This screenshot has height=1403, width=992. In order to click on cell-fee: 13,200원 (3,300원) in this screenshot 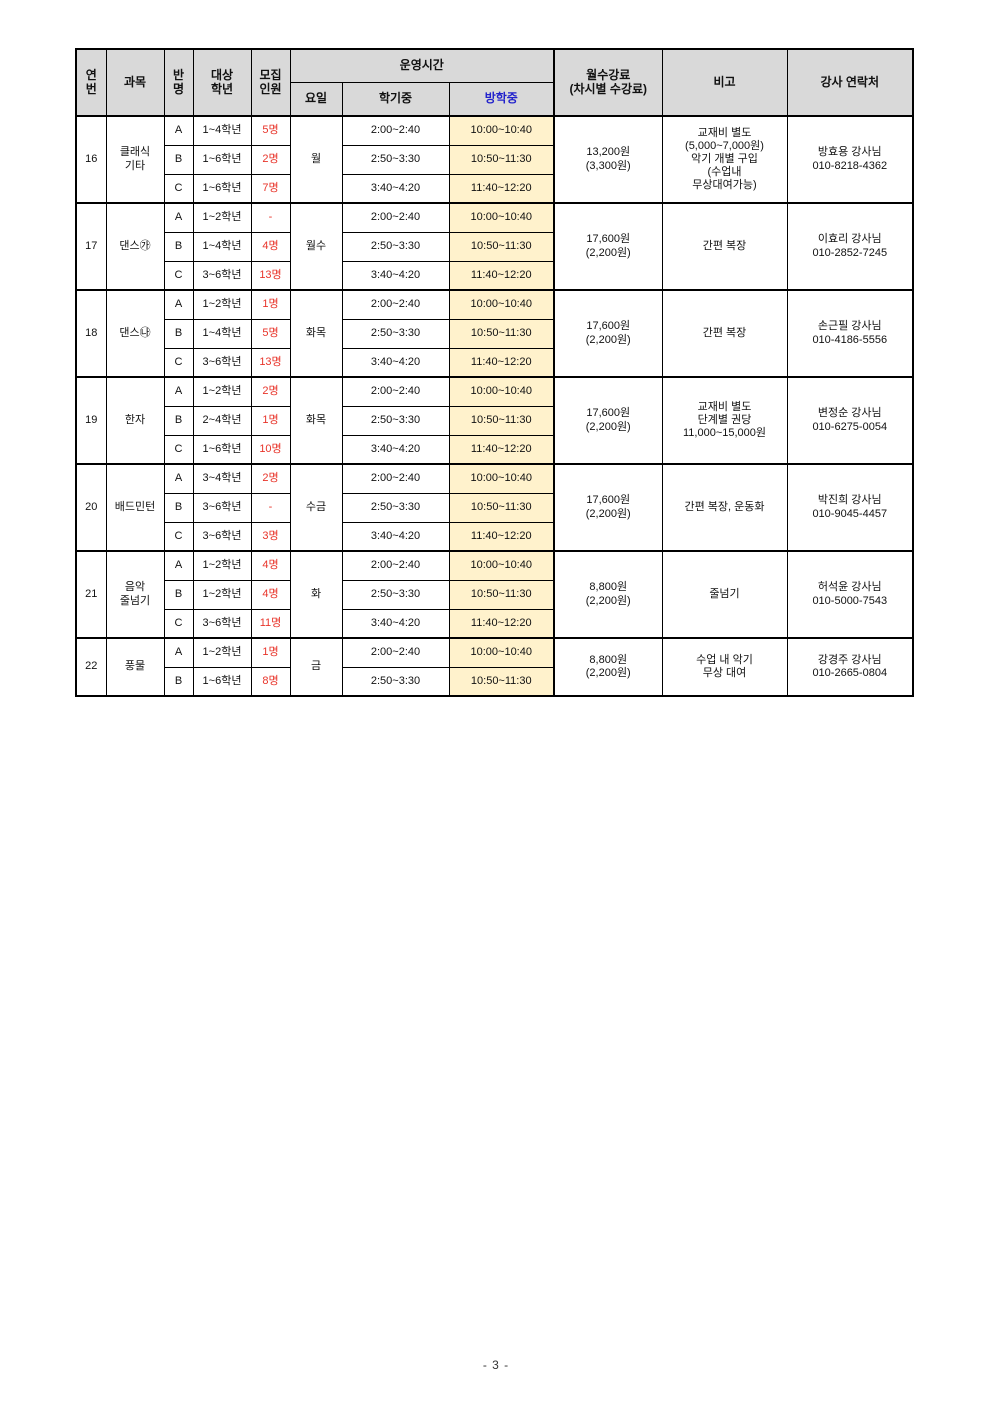, I will do `click(608, 159)`.